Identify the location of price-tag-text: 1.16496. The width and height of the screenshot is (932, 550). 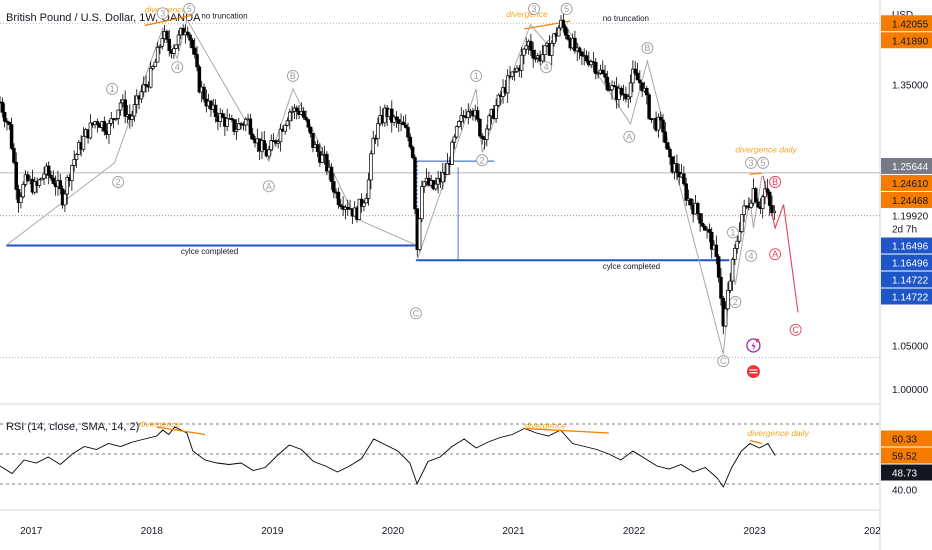
(910, 264).